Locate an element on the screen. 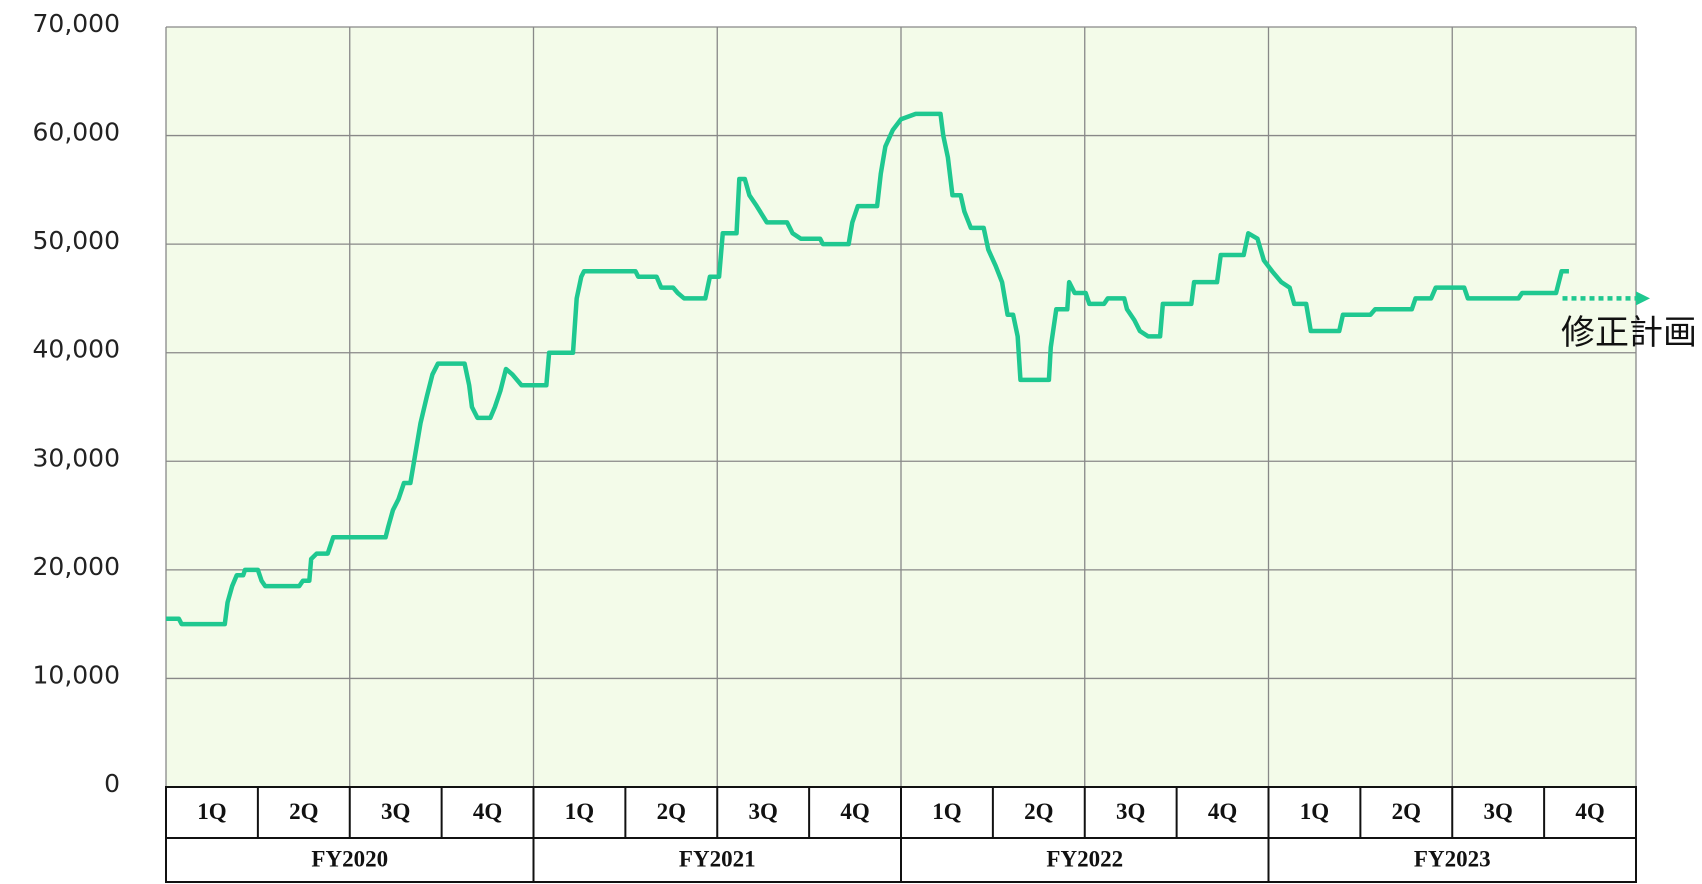 The image size is (1702, 884). group-label: FY2022 is located at coordinates (1084, 858).